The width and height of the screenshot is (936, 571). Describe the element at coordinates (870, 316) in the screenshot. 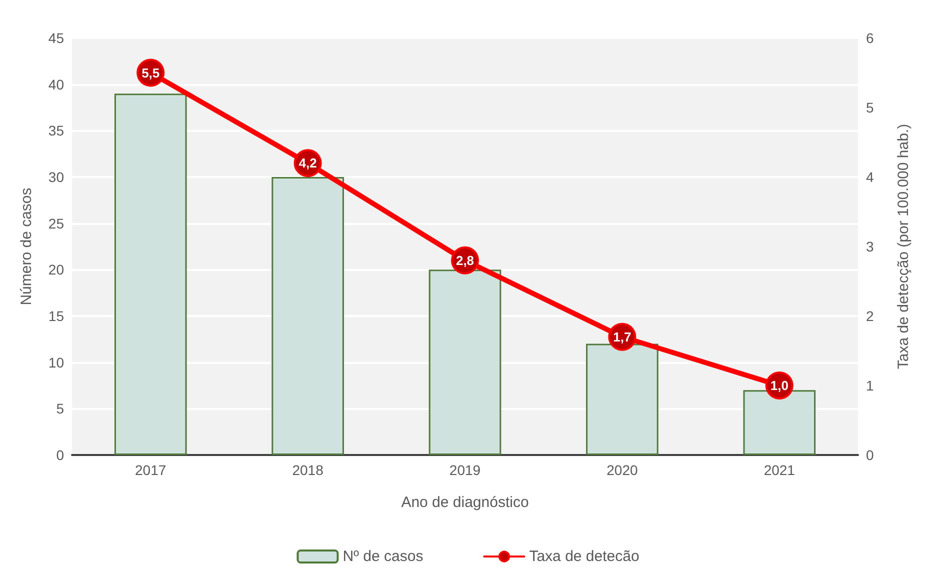

I see `y2-tick-label: 2` at that location.